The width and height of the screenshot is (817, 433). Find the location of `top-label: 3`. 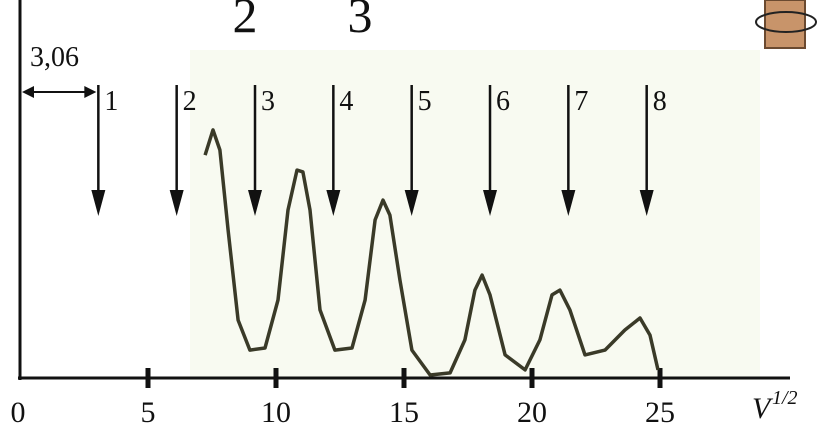

top-label: 3 is located at coordinates (360, 21).